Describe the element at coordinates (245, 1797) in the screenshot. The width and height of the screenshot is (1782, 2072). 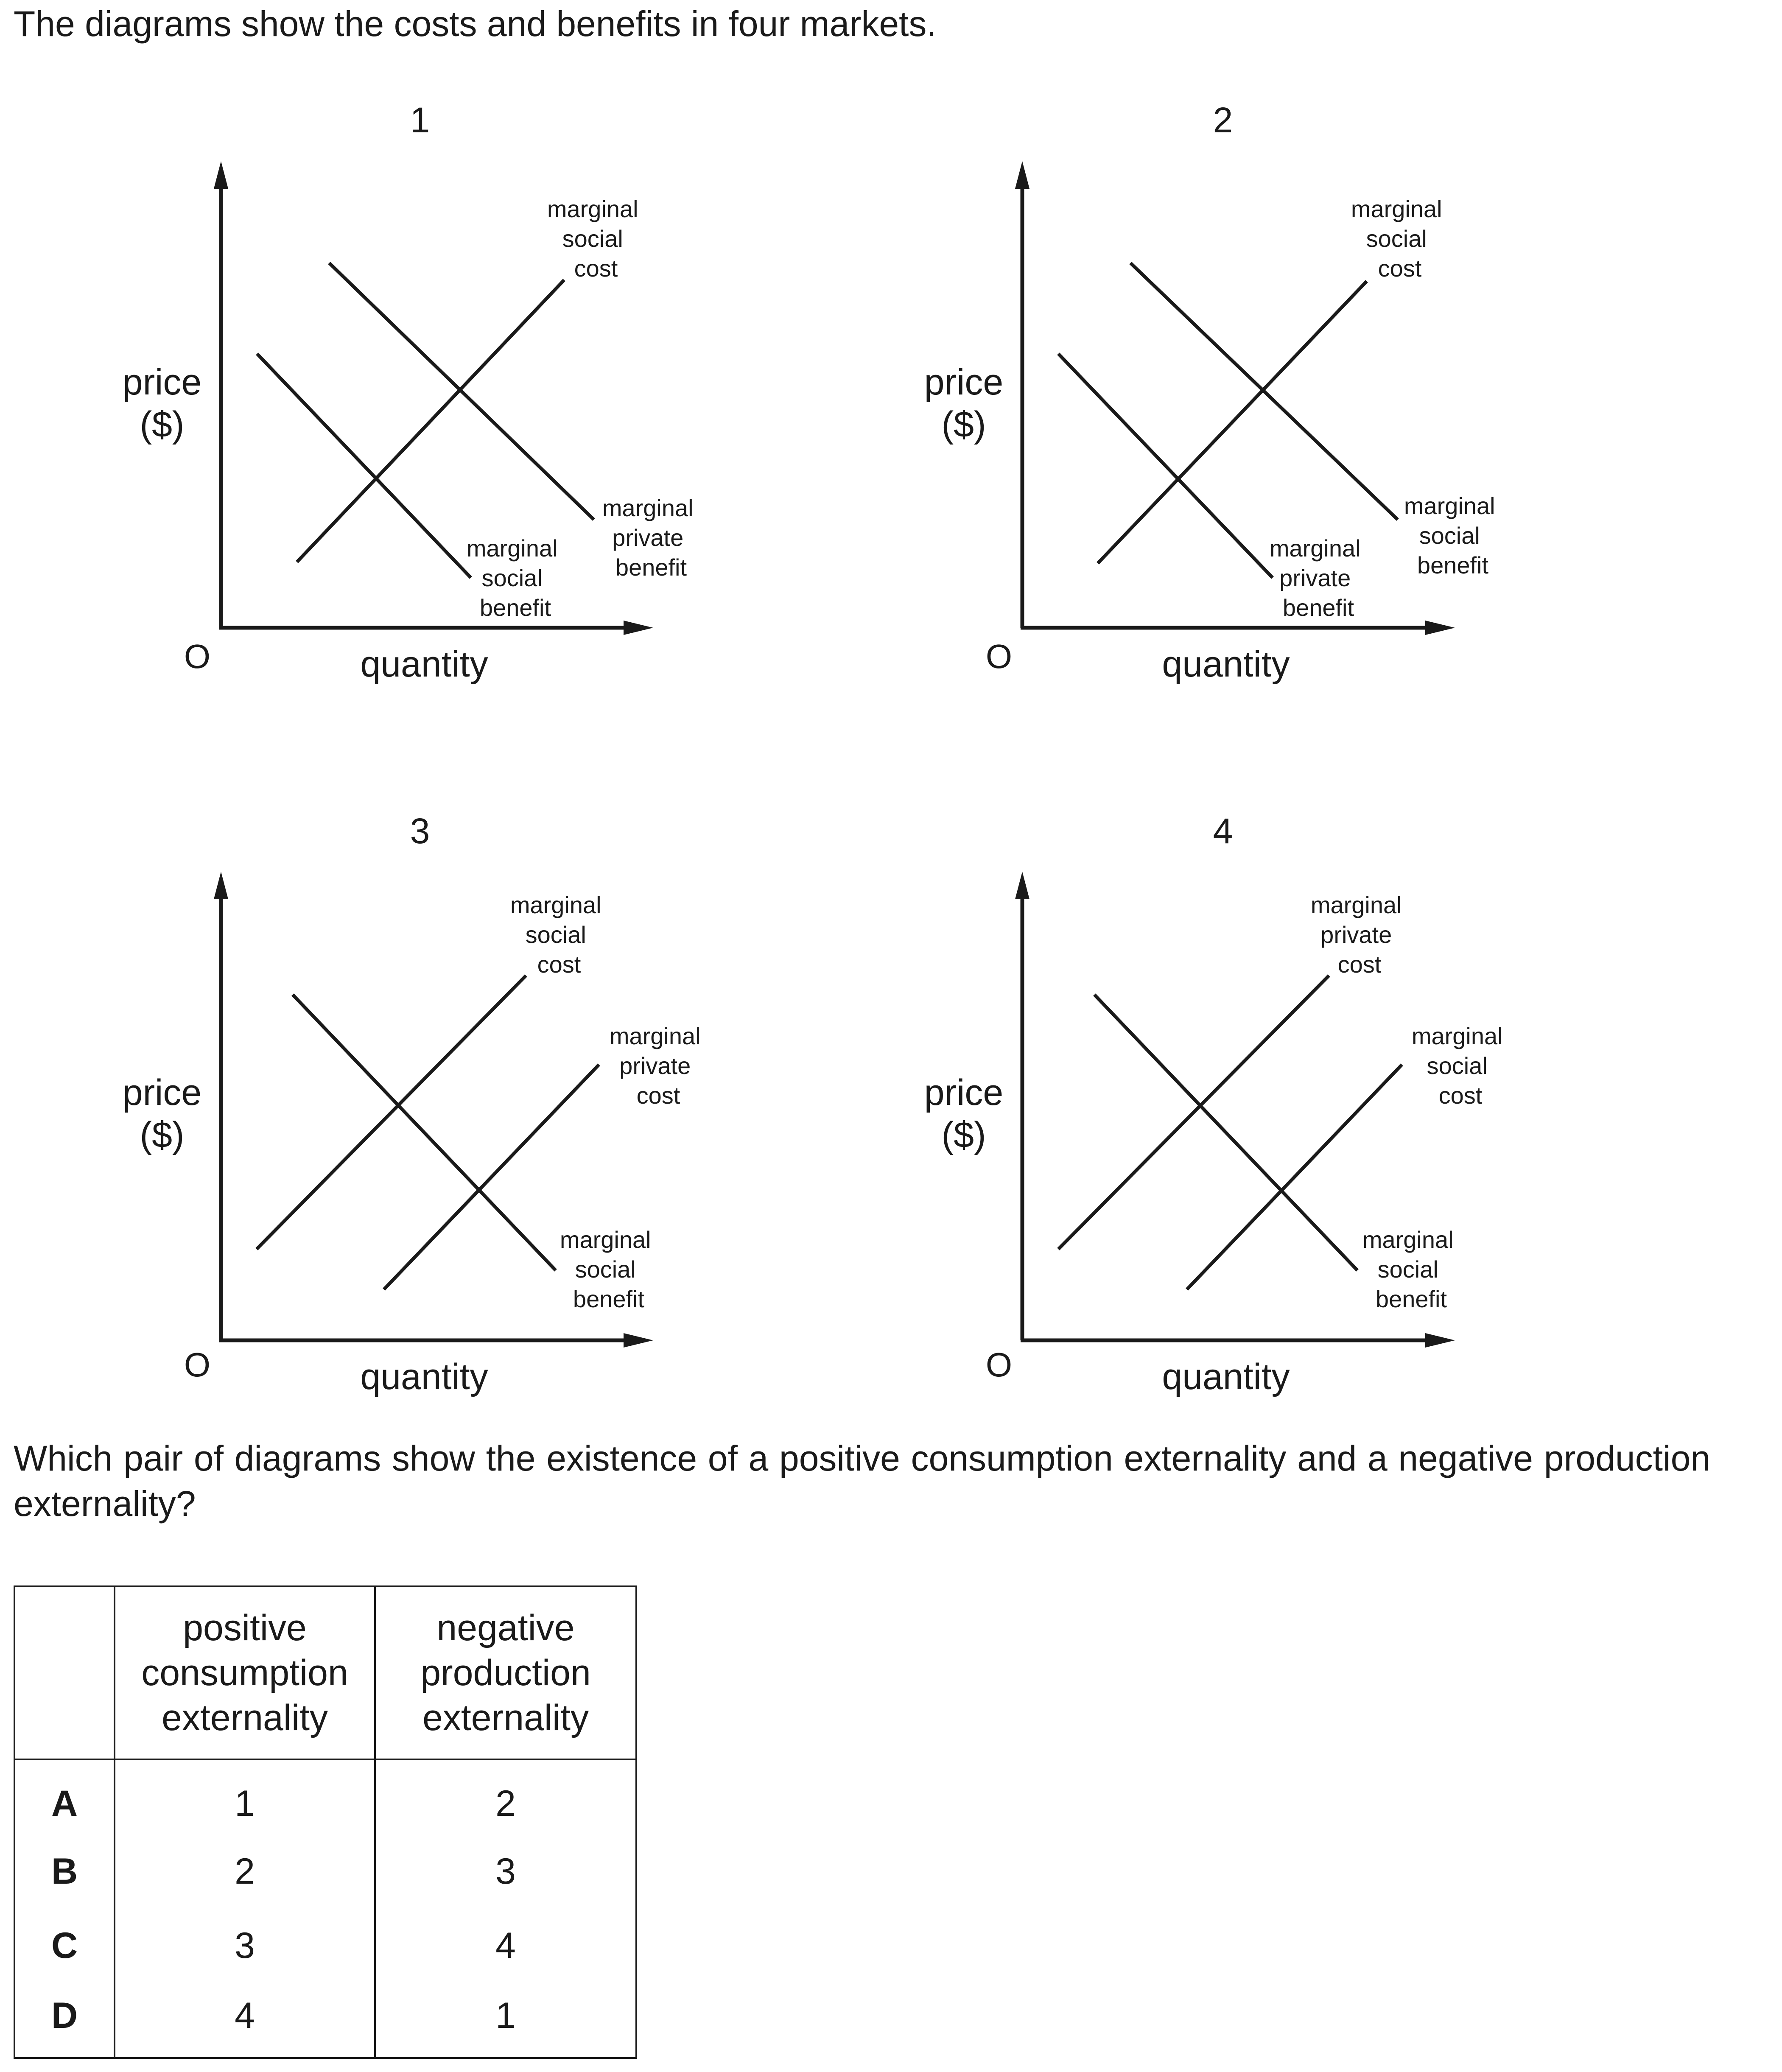
I see `positive-value: 1` at that location.